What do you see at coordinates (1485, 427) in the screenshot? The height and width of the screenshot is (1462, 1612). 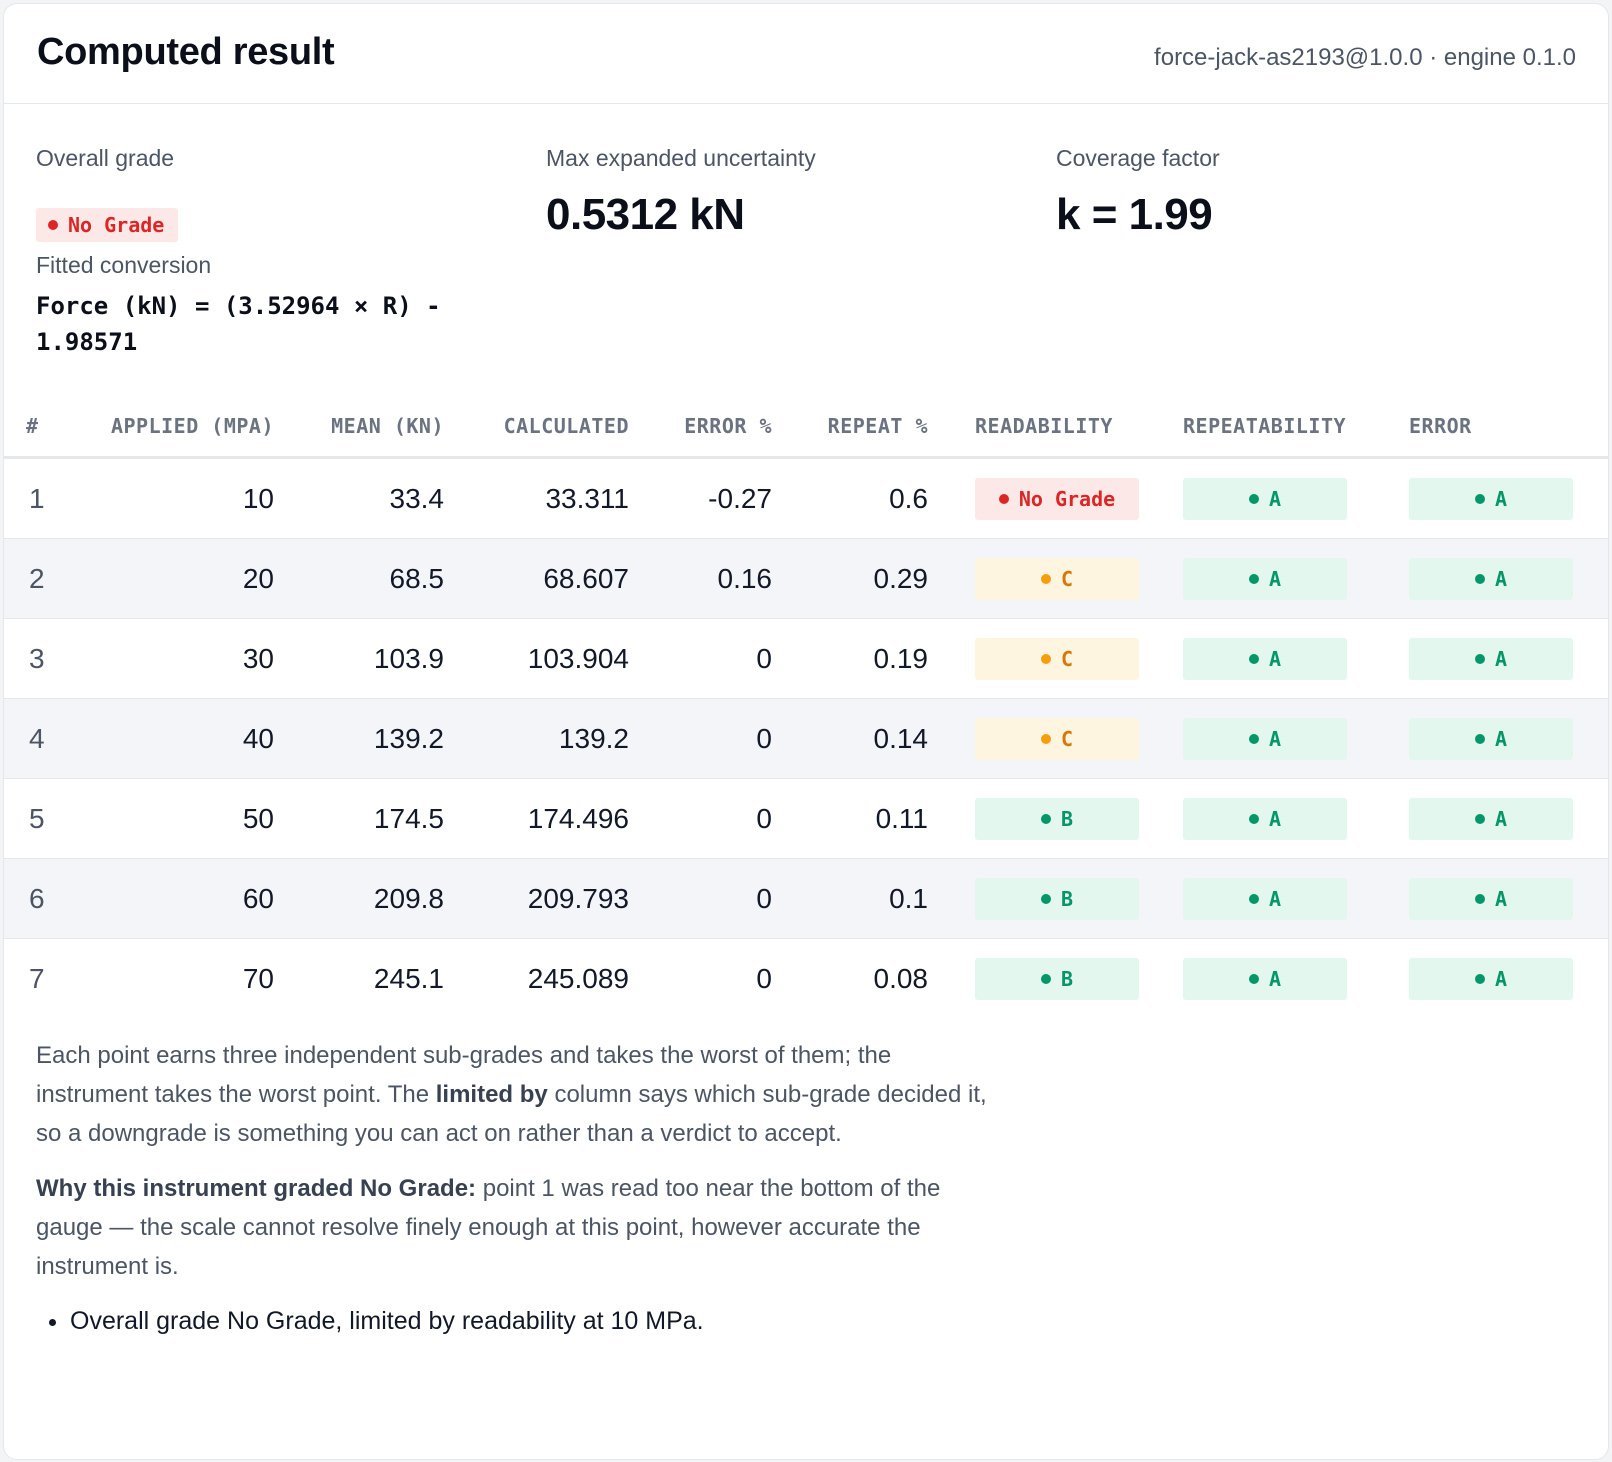 I see `col-header-error: ERROR` at bounding box center [1485, 427].